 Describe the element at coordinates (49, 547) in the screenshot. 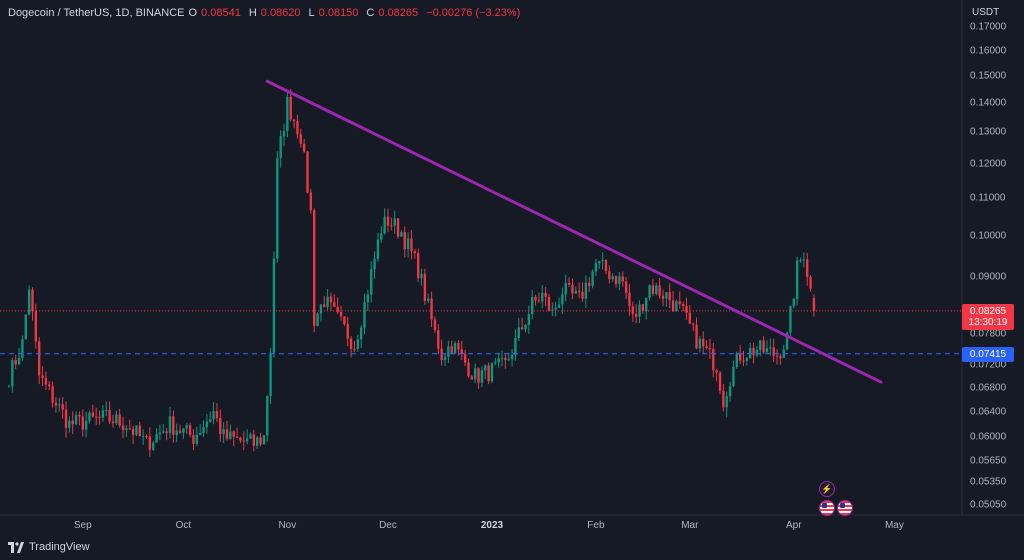

I see `tradingview-logo: TradingView` at that location.